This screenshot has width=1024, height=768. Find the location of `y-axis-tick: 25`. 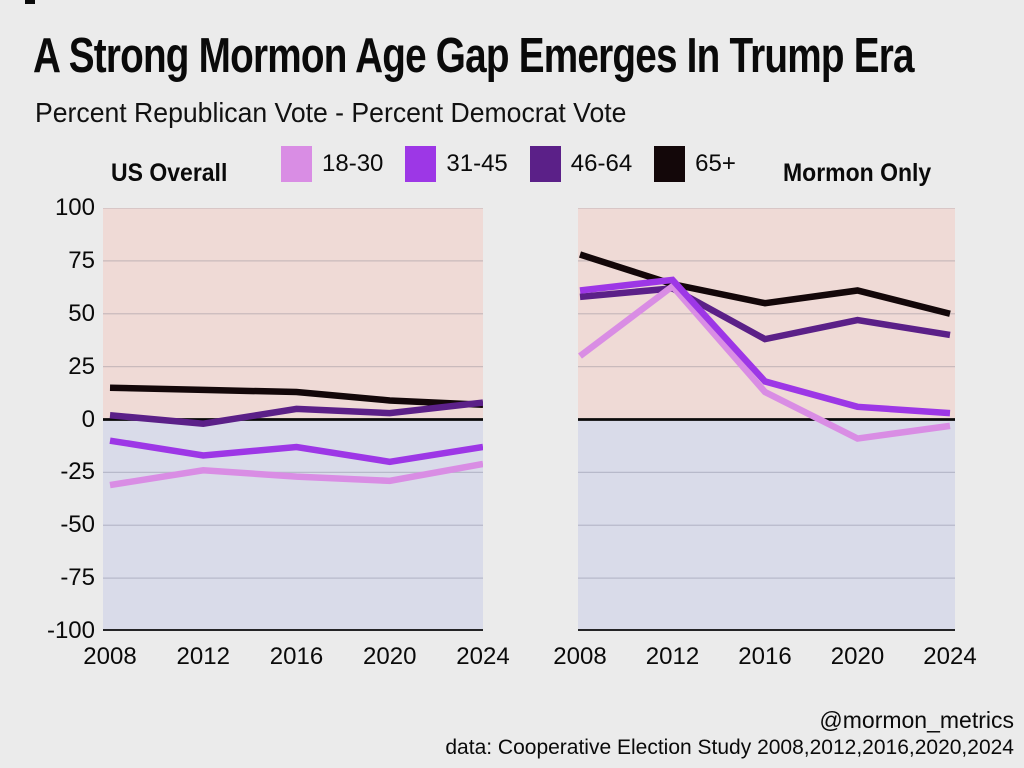

y-axis-tick: 25 is located at coordinates (81, 366).